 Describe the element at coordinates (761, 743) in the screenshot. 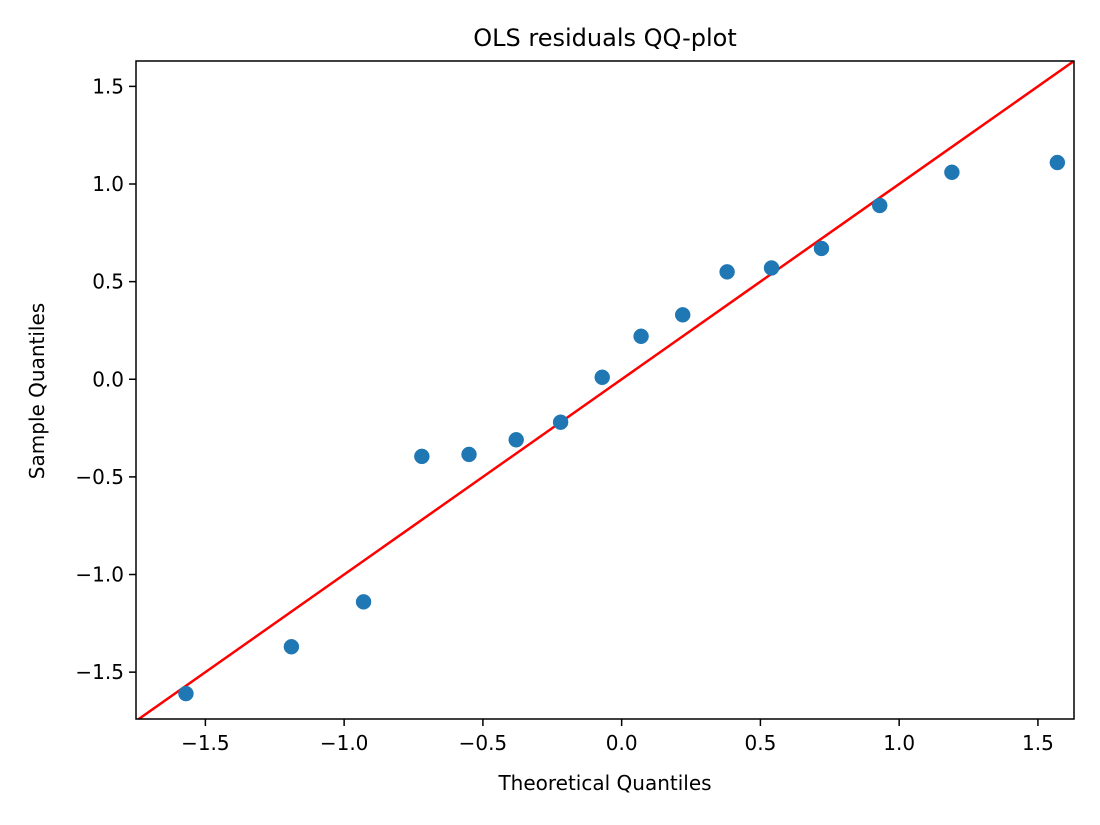

I see `x-tick-label: 0.5` at that location.